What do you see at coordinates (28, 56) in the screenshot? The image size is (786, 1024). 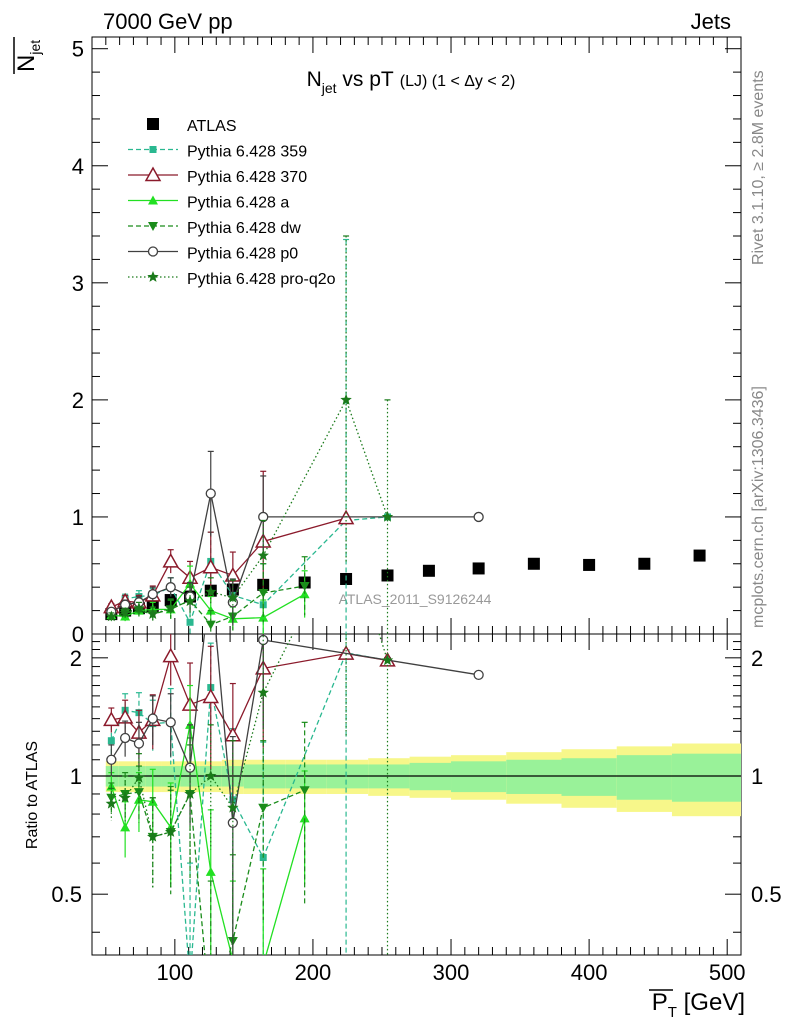 I see `svg-text: Njet` at bounding box center [28, 56].